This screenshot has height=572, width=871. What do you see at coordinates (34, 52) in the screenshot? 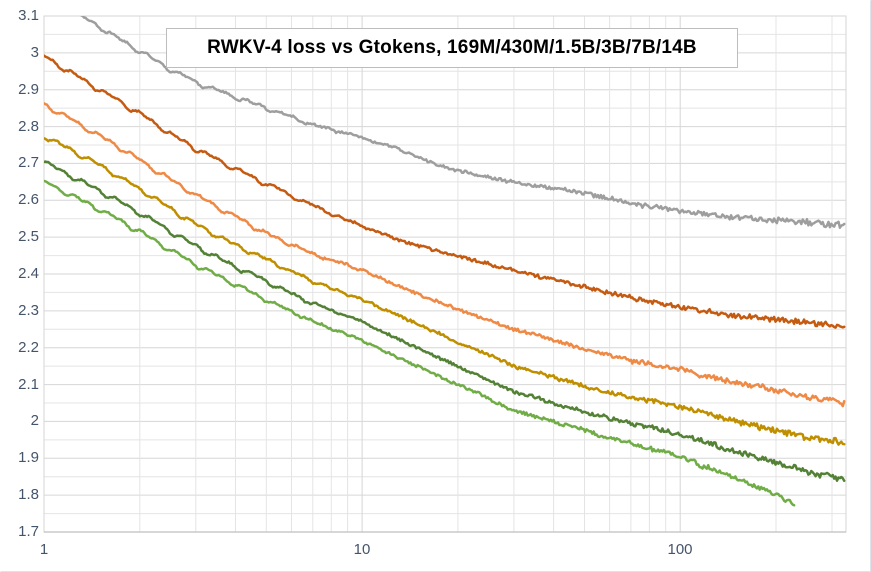
I see `y-tick-label: 3` at bounding box center [34, 52].